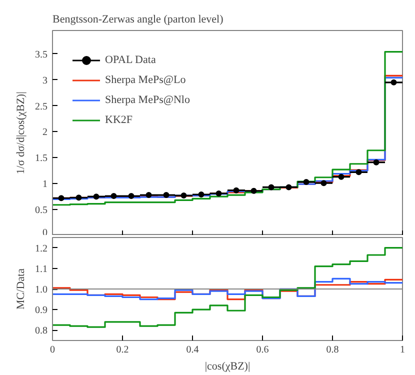 The height and width of the screenshot is (375, 415). What do you see at coordinates (147, 100) in the screenshot?
I see `legend-label: Sherpa MePs@Nlo` at bounding box center [147, 100].